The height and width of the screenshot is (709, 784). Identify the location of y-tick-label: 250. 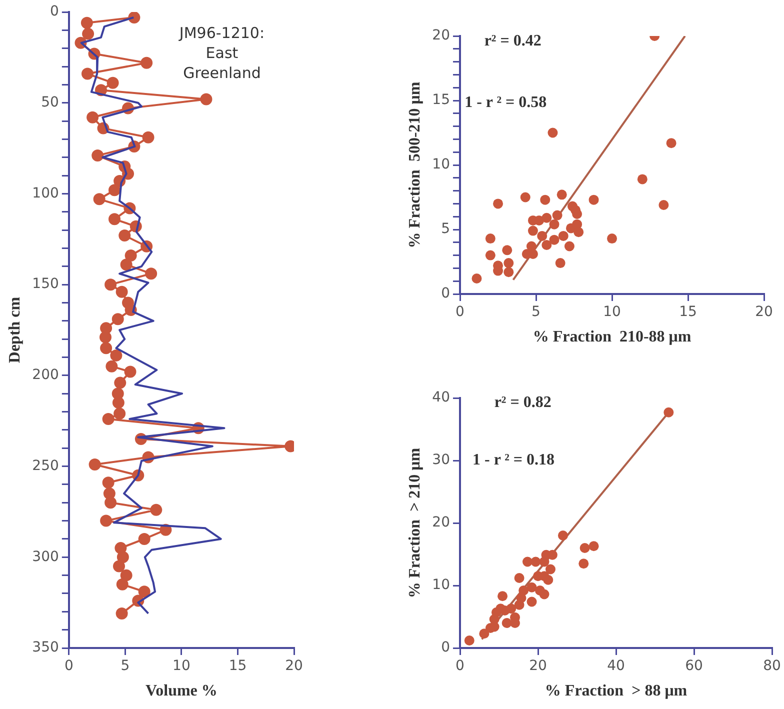
(45, 466).